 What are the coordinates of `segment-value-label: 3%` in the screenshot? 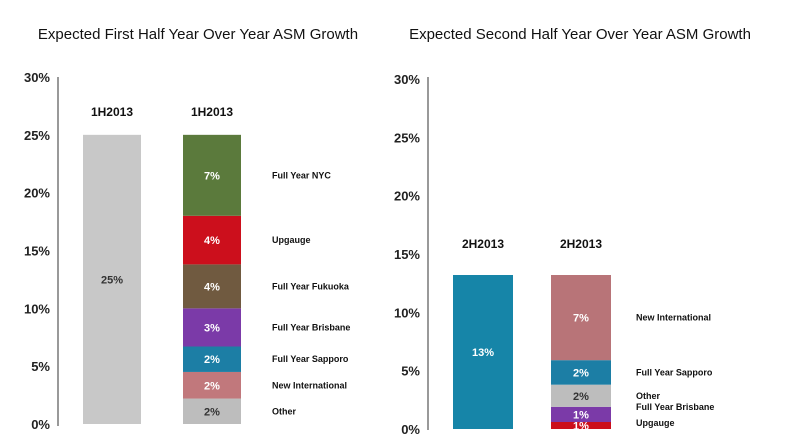 It's located at (212, 328).